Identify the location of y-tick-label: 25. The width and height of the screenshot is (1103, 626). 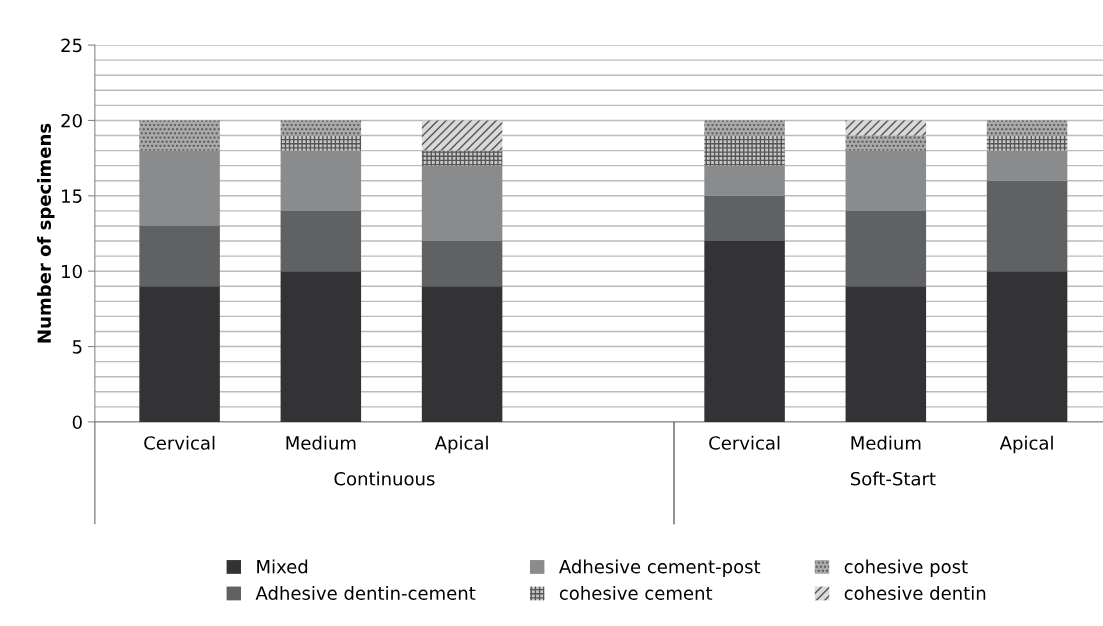
(71, 45).